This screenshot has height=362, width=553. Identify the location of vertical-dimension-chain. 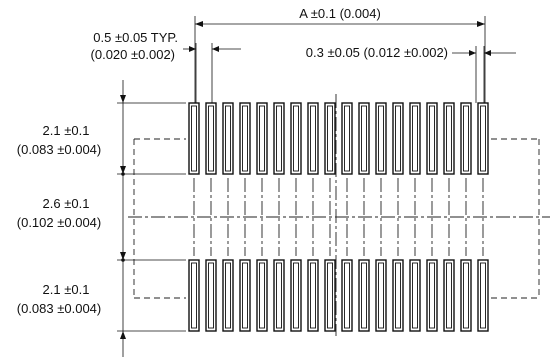
(151, 218).